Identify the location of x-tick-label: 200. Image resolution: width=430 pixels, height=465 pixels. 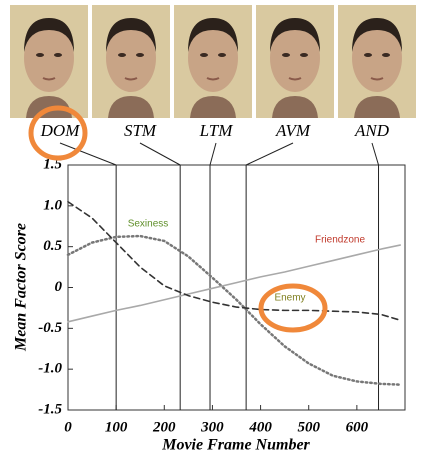
(164, 427).